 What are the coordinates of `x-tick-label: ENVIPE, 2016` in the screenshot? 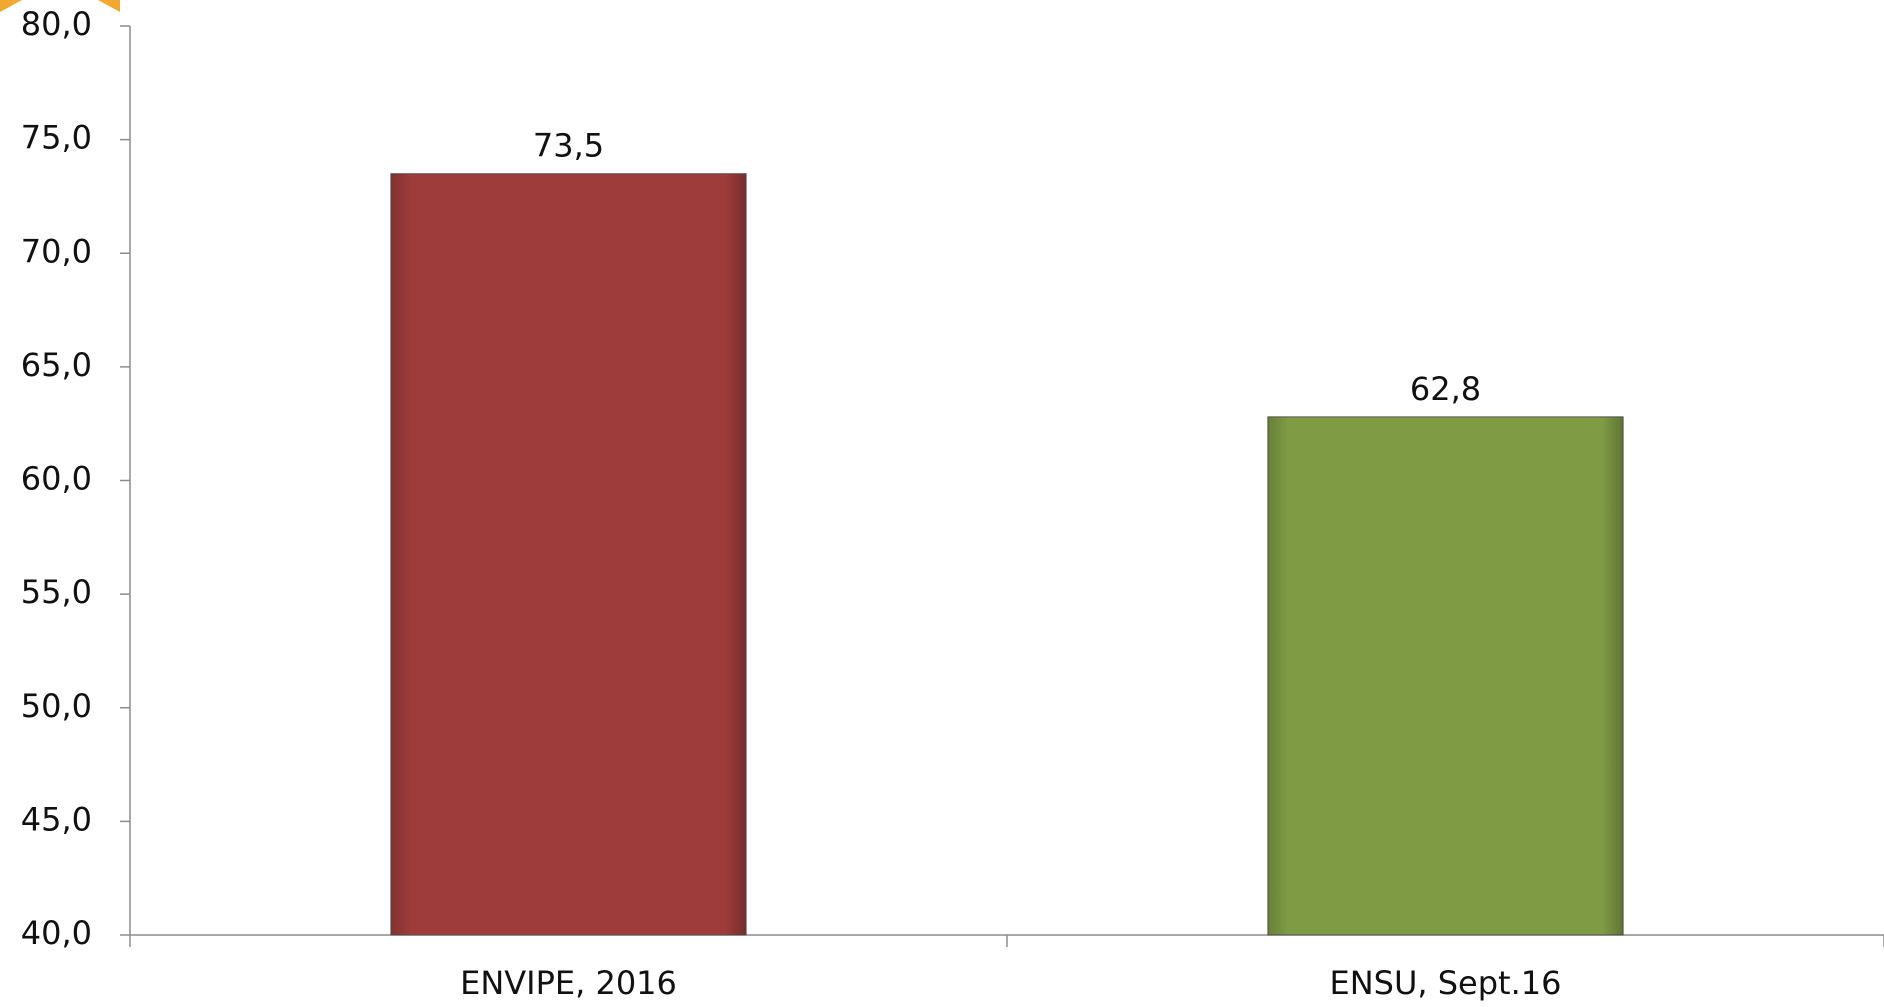 It's located at (568, 983).